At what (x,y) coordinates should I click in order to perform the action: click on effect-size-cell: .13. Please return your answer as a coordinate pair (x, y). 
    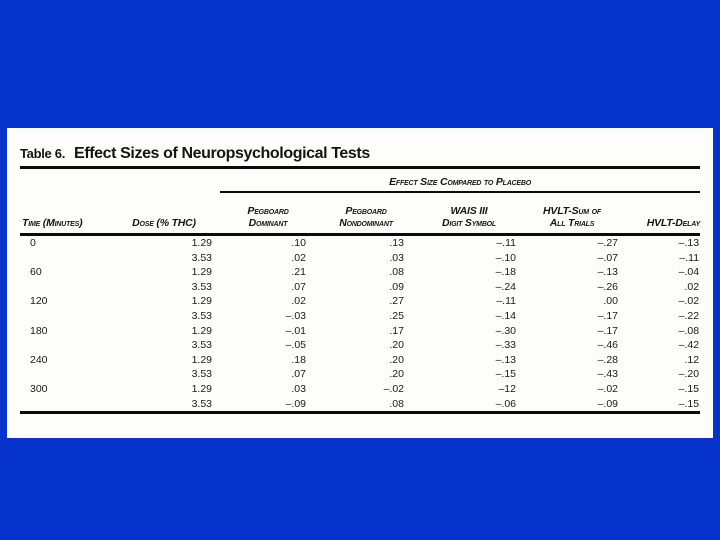
    Looking at the image, I should click on (396, 243).